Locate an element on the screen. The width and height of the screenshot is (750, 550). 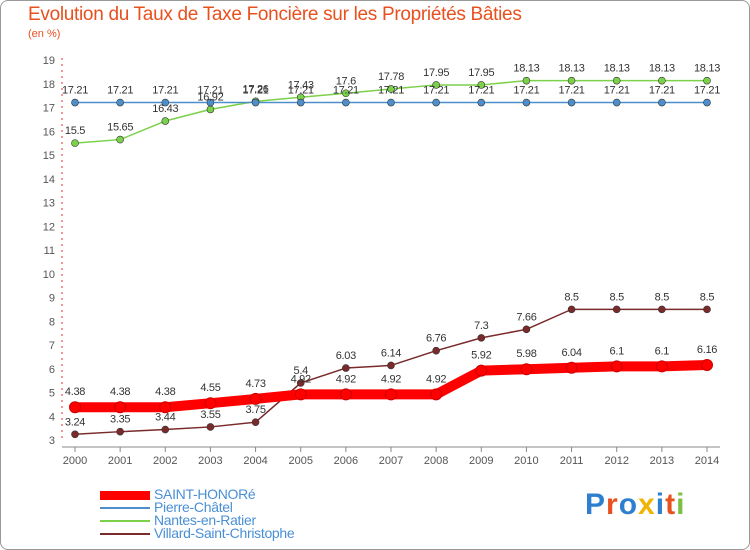
logo-letter: t is located at coordinates (671, 504).